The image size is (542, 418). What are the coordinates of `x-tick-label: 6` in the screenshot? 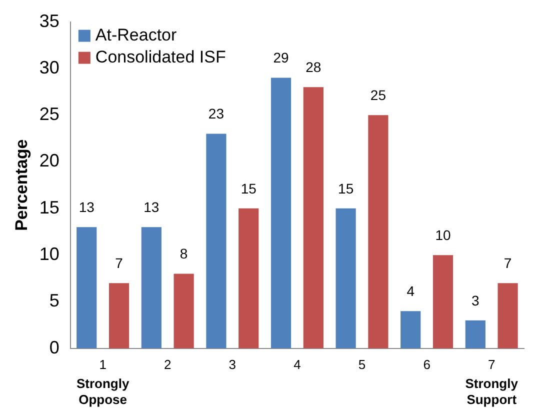 It's located at (426, 364).